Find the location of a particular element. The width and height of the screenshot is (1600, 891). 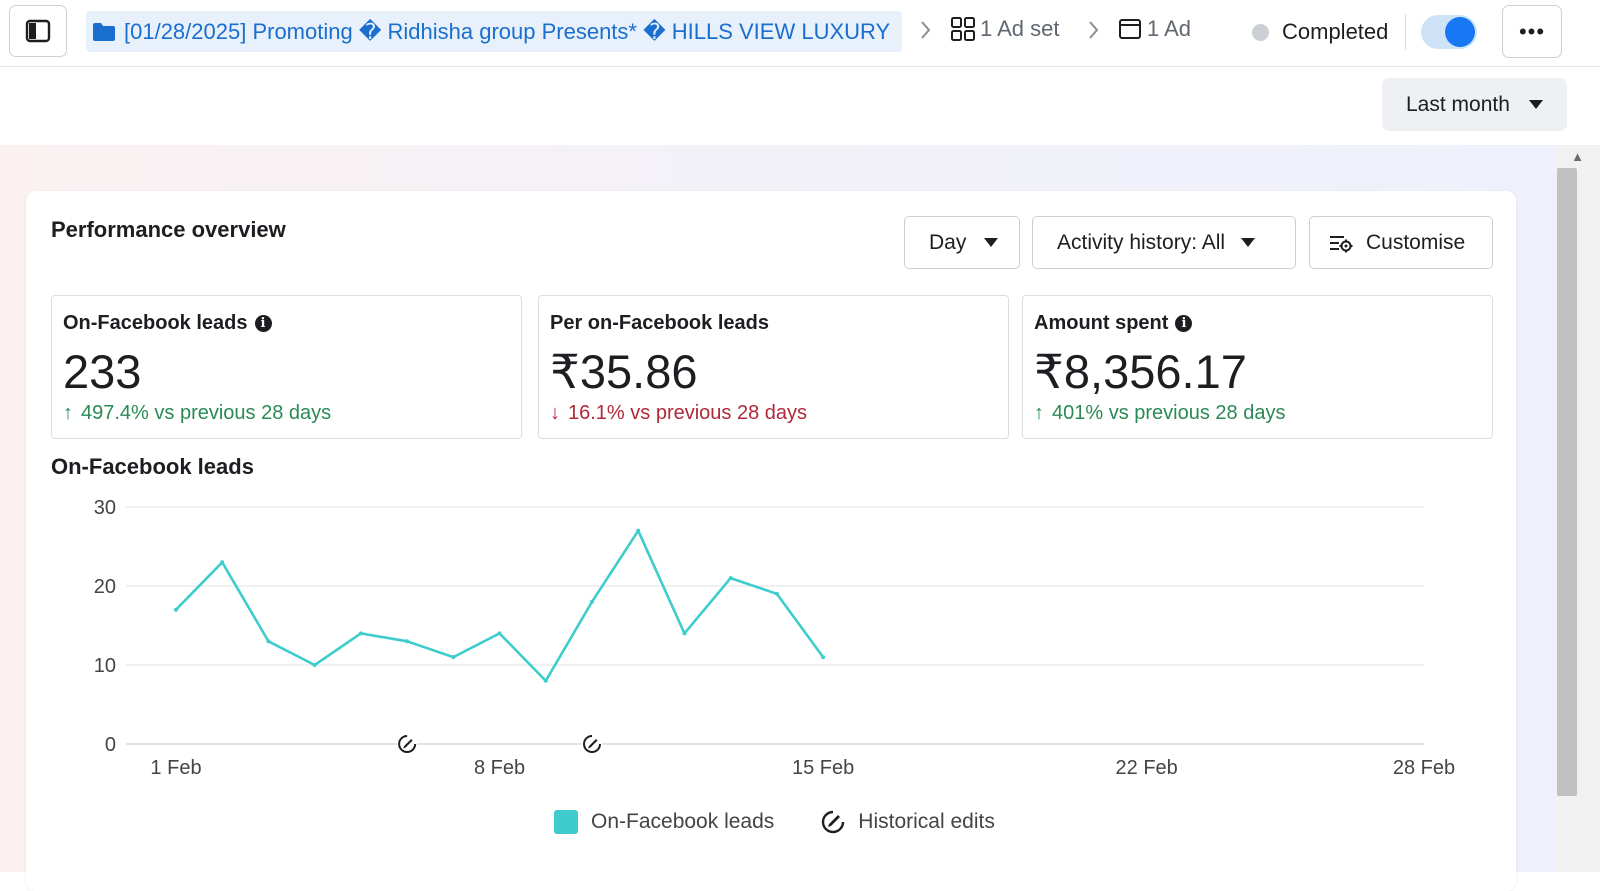

side-panel-icon is located at coordinates (38, 31).